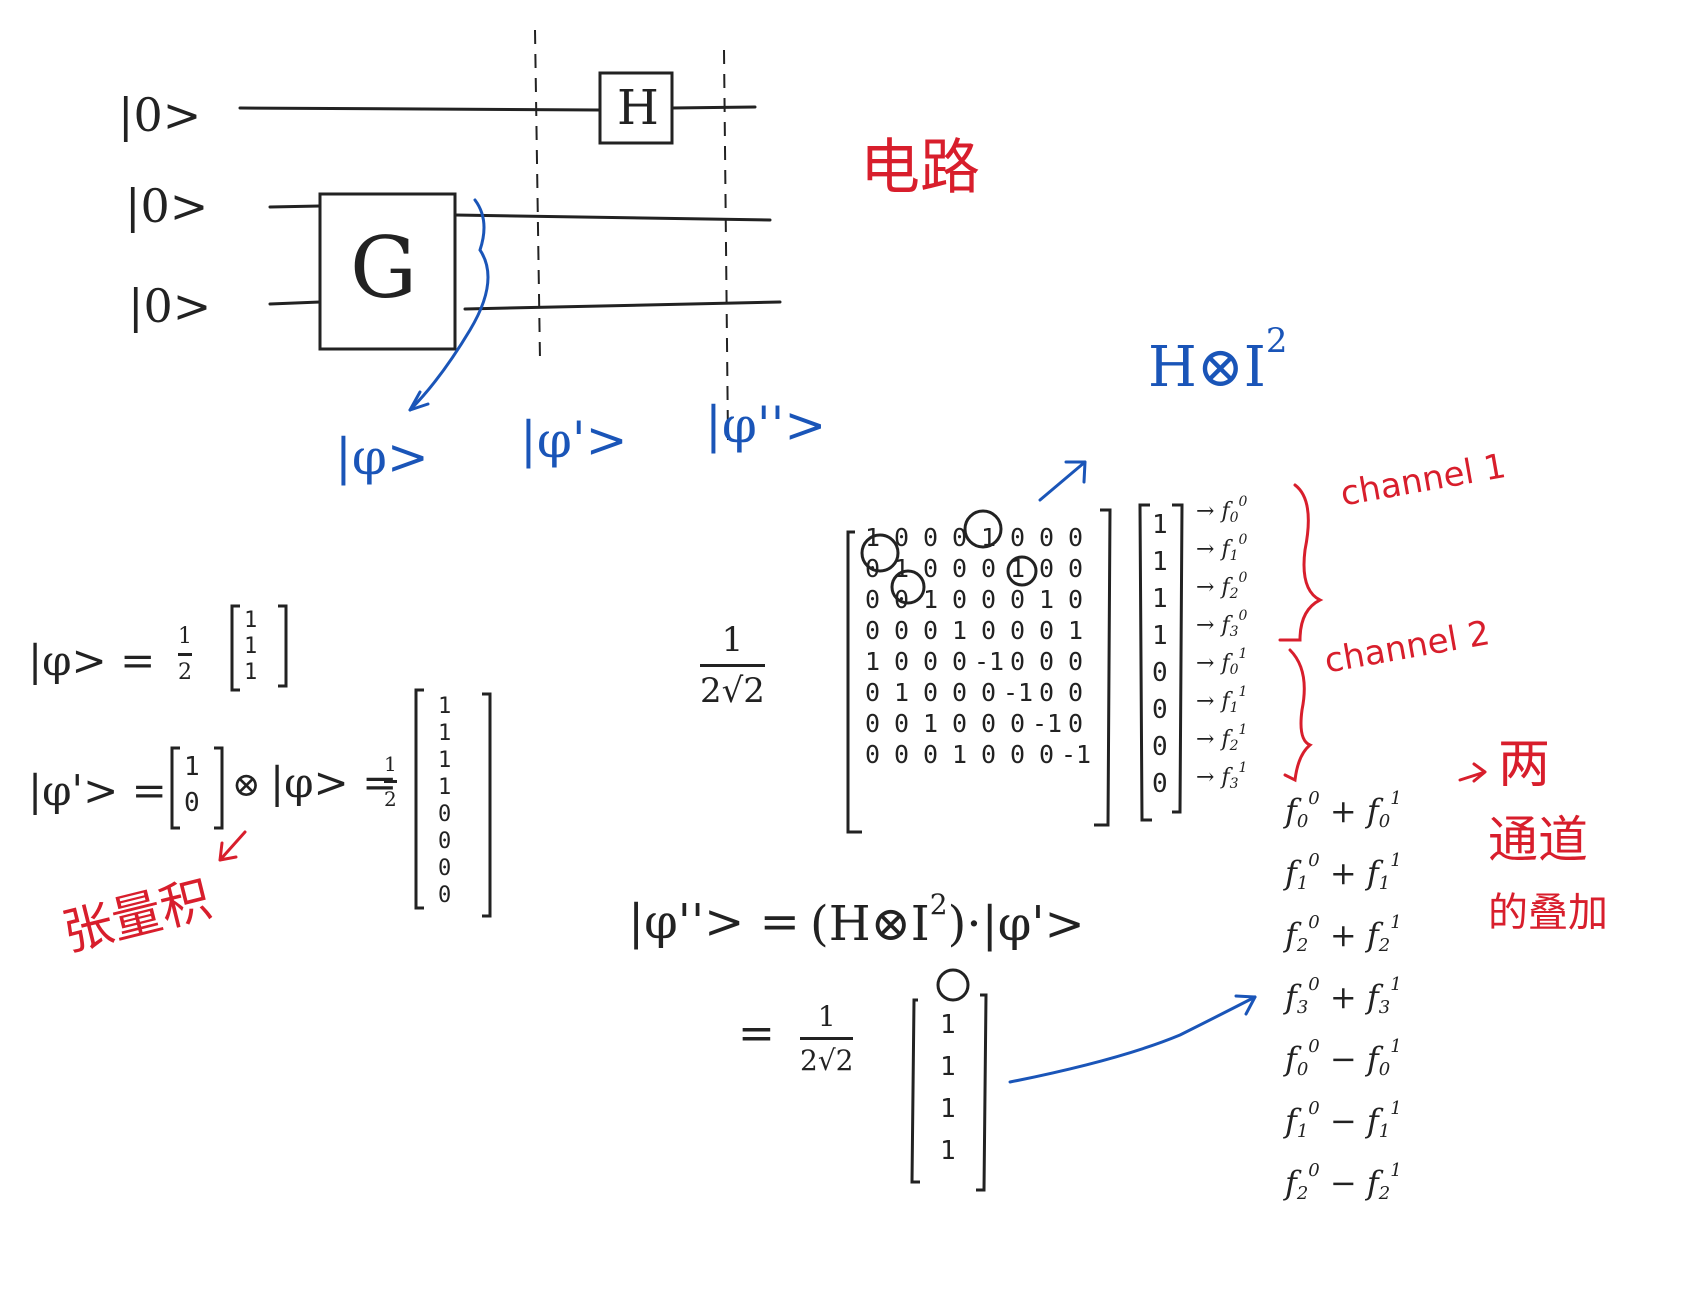 The width and height of the screenshot is (1699, 1311). What do you see at coordinates (92, 660) in the screenshot?
I see `phi-equation-lhs: |φ> =` at bounding box center [92, 660].